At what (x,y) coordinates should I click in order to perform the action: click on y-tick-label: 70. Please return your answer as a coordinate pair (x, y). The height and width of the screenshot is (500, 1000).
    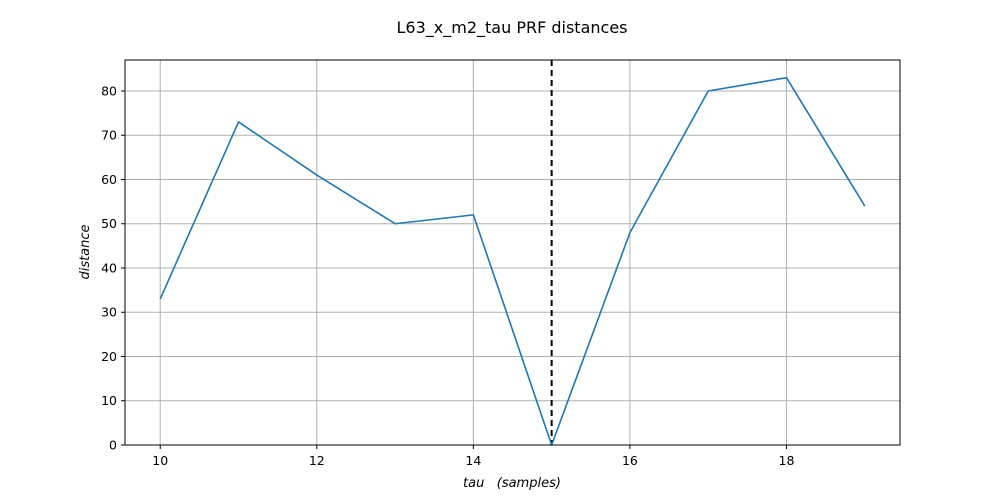
    Looking at the image, I should click on (109, 135).